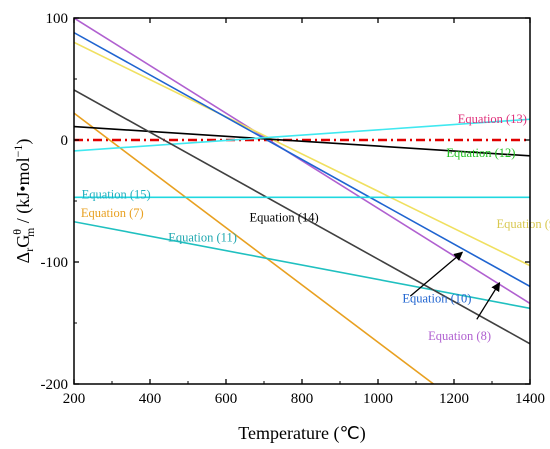  I want to click on y-axis-title: ΔrGθm / (kJ•mol−1), so click(23, 201).